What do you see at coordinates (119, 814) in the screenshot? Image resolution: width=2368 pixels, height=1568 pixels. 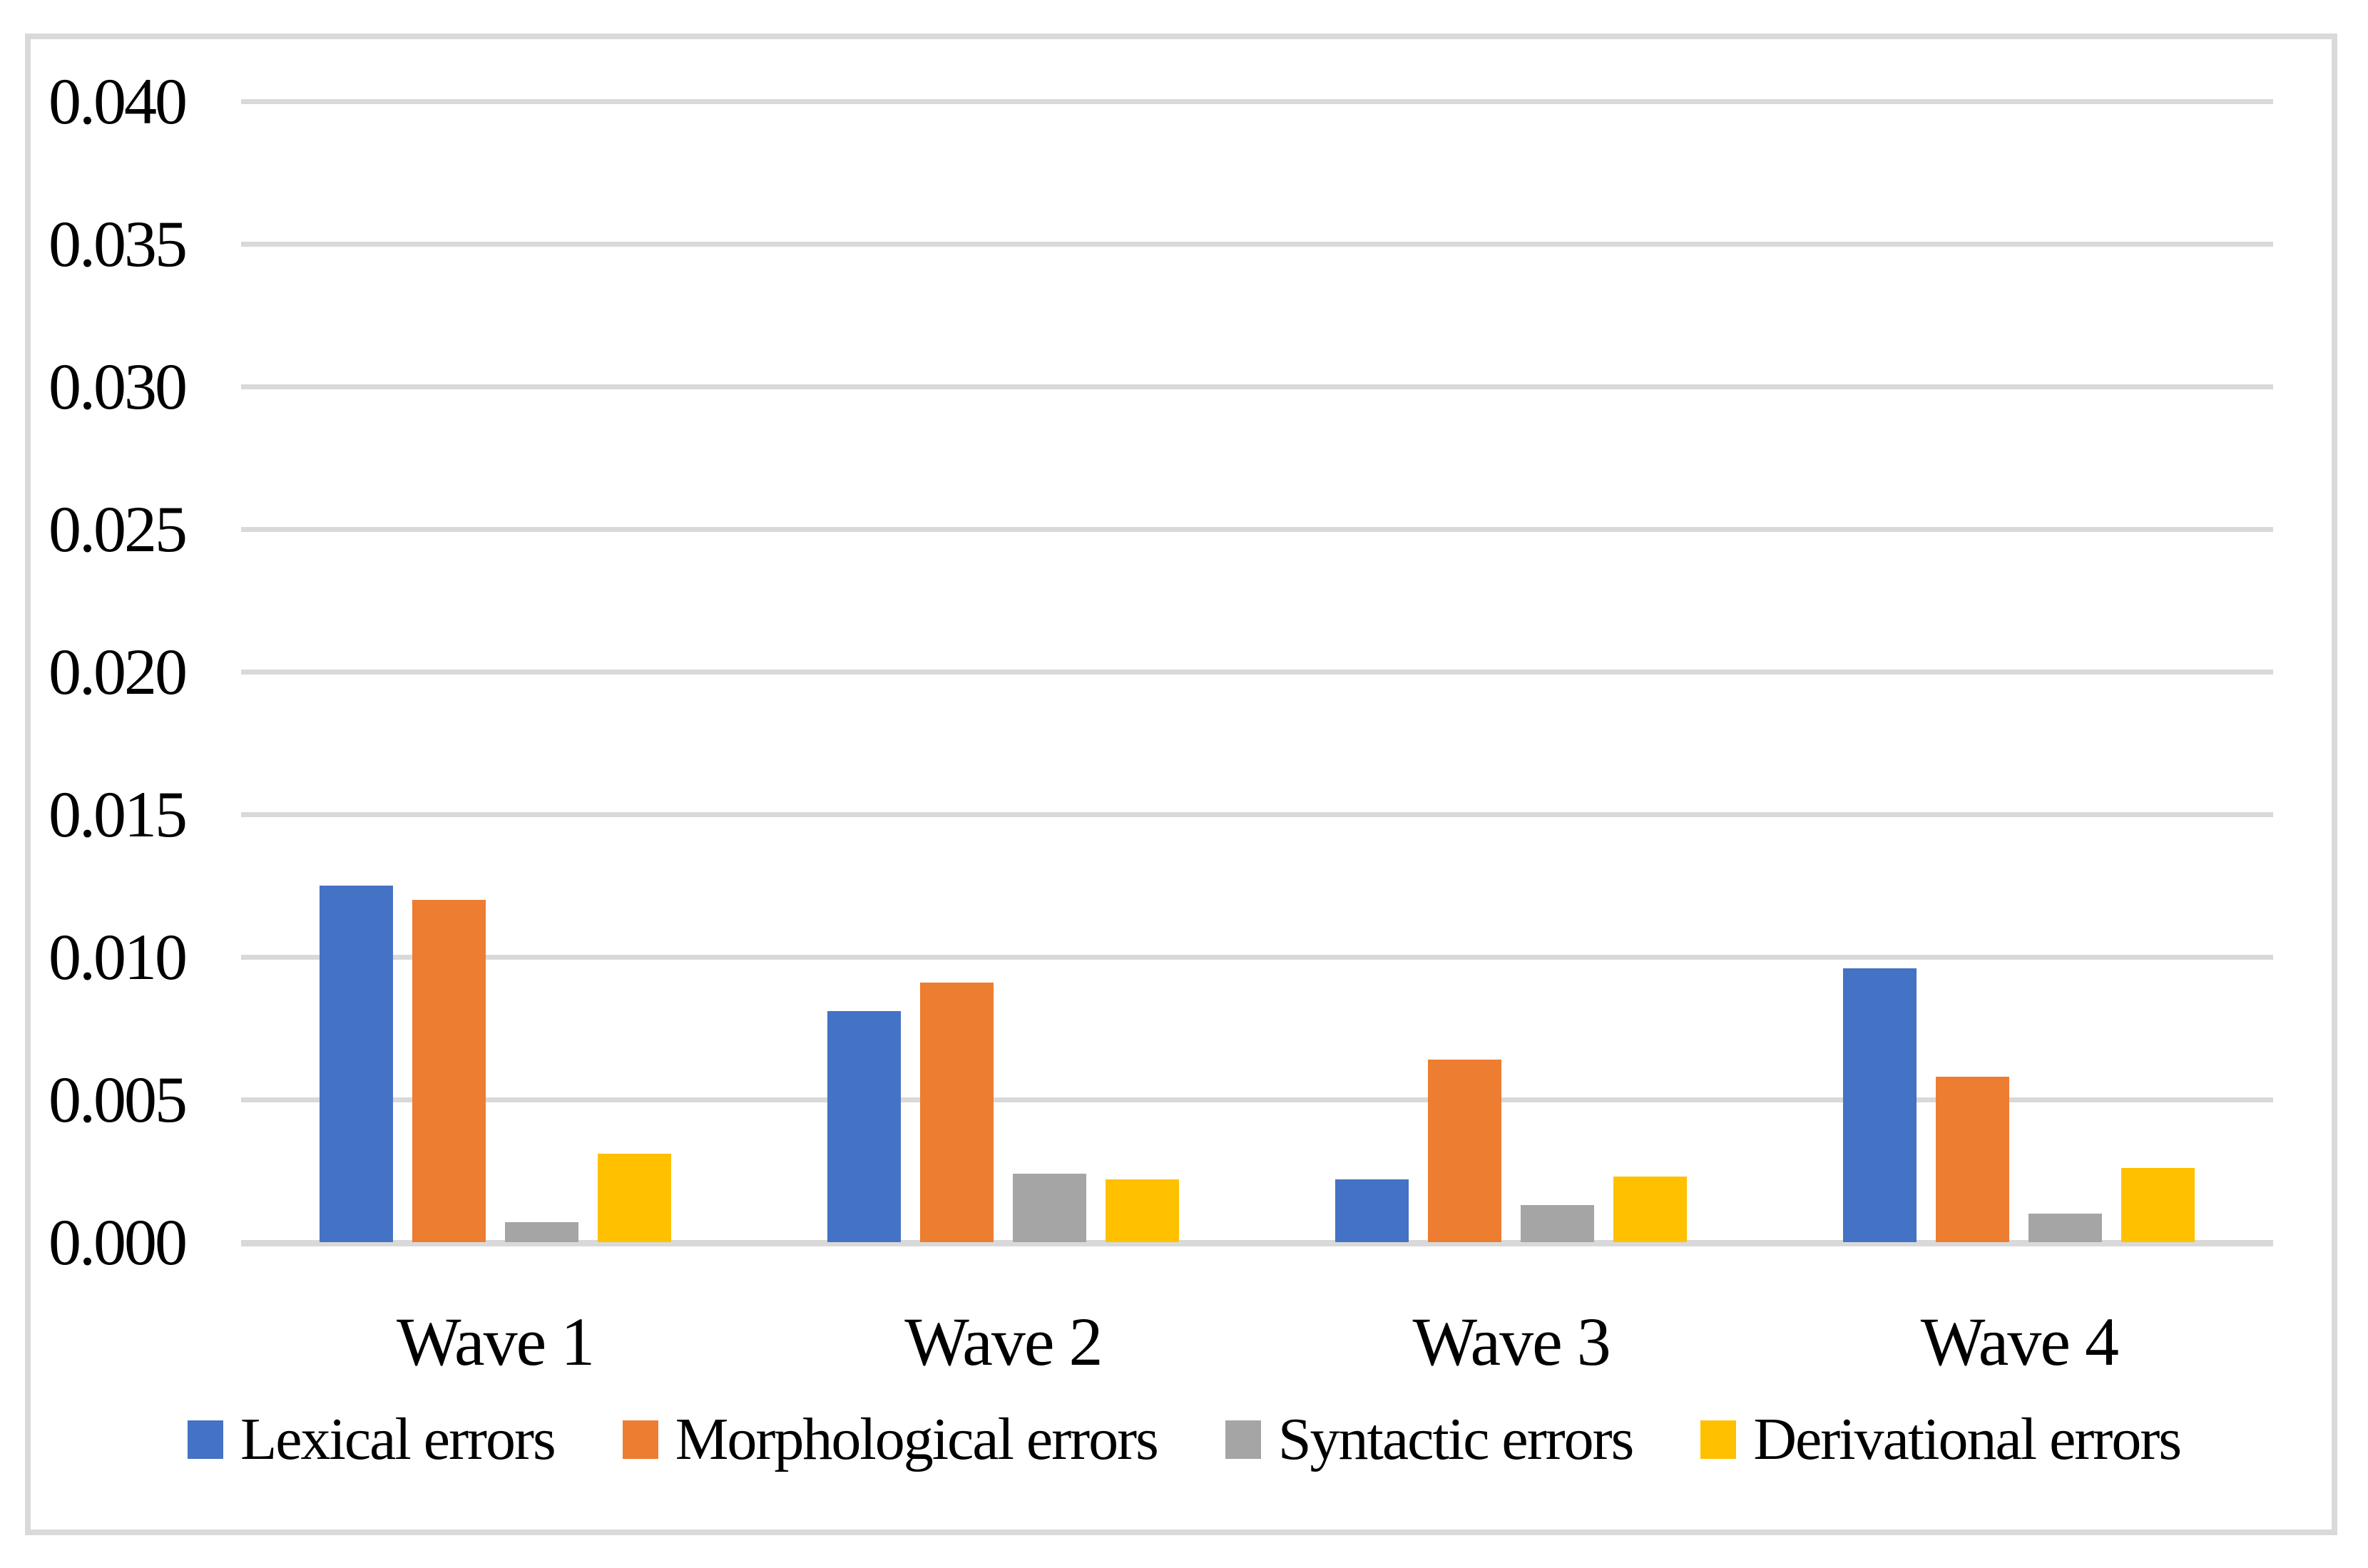 I see `y-axis-tick-label: 0.015` at bounding box center [119, 814].